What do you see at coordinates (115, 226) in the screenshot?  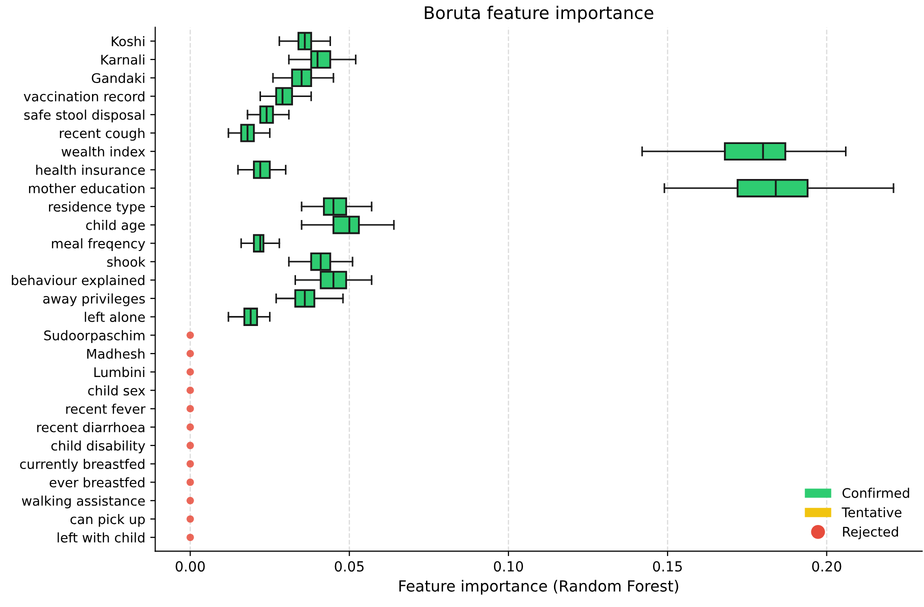 I see `y-tick-label: child age` at bounding box center [115, 226].